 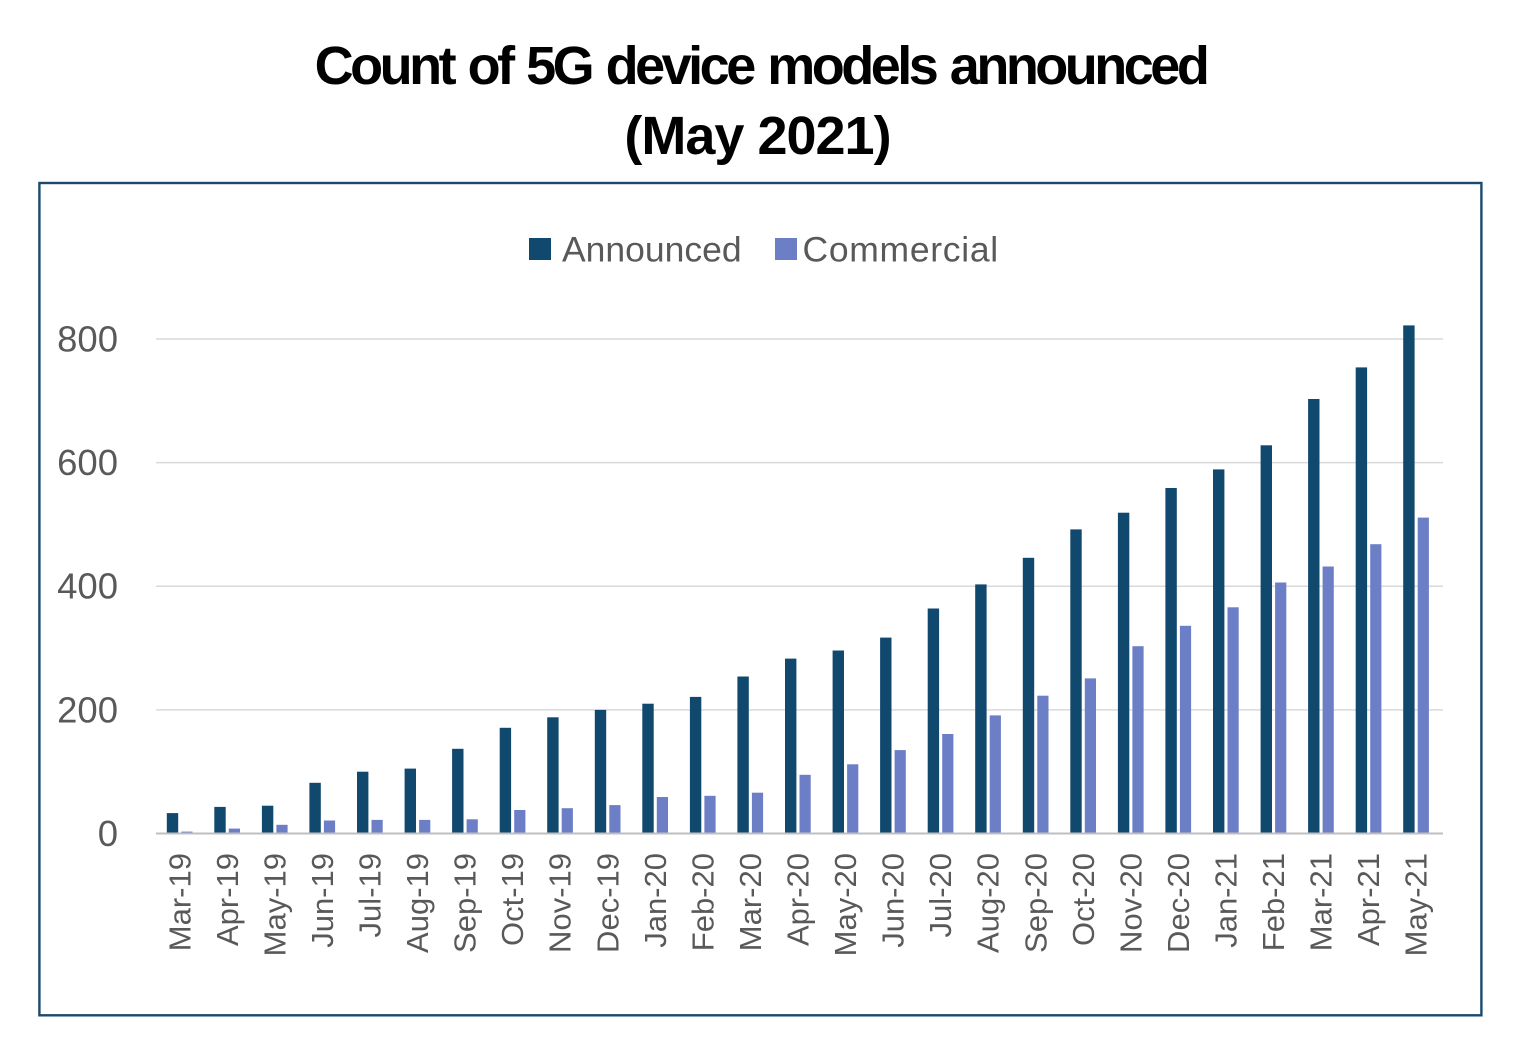 I want to click on svg-text: Jul-20, so click(x=940, y=895).